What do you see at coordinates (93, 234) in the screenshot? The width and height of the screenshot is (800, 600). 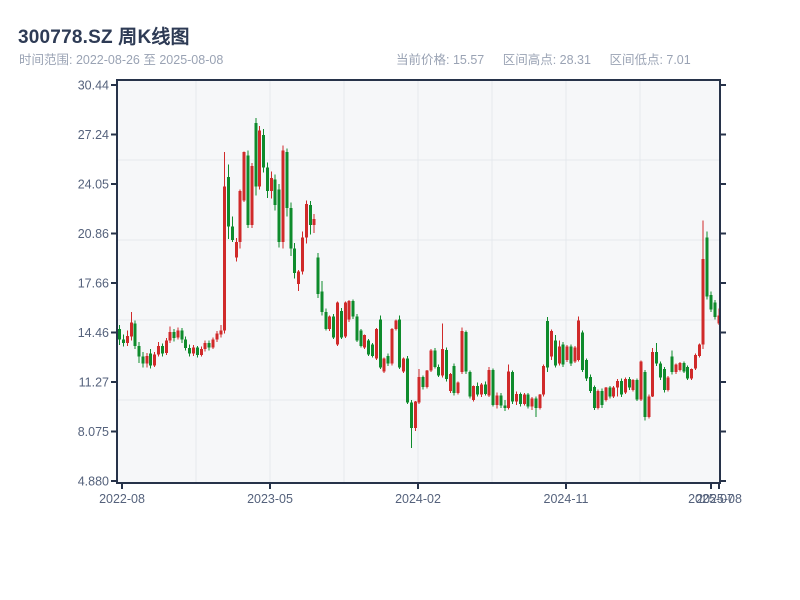 I see `y-axis-label: 20.86` at bounding box center [93, 234].